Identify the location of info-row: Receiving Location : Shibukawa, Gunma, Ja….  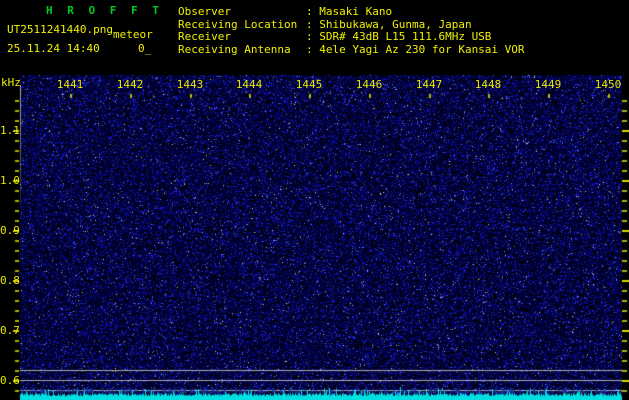
(314, 24).